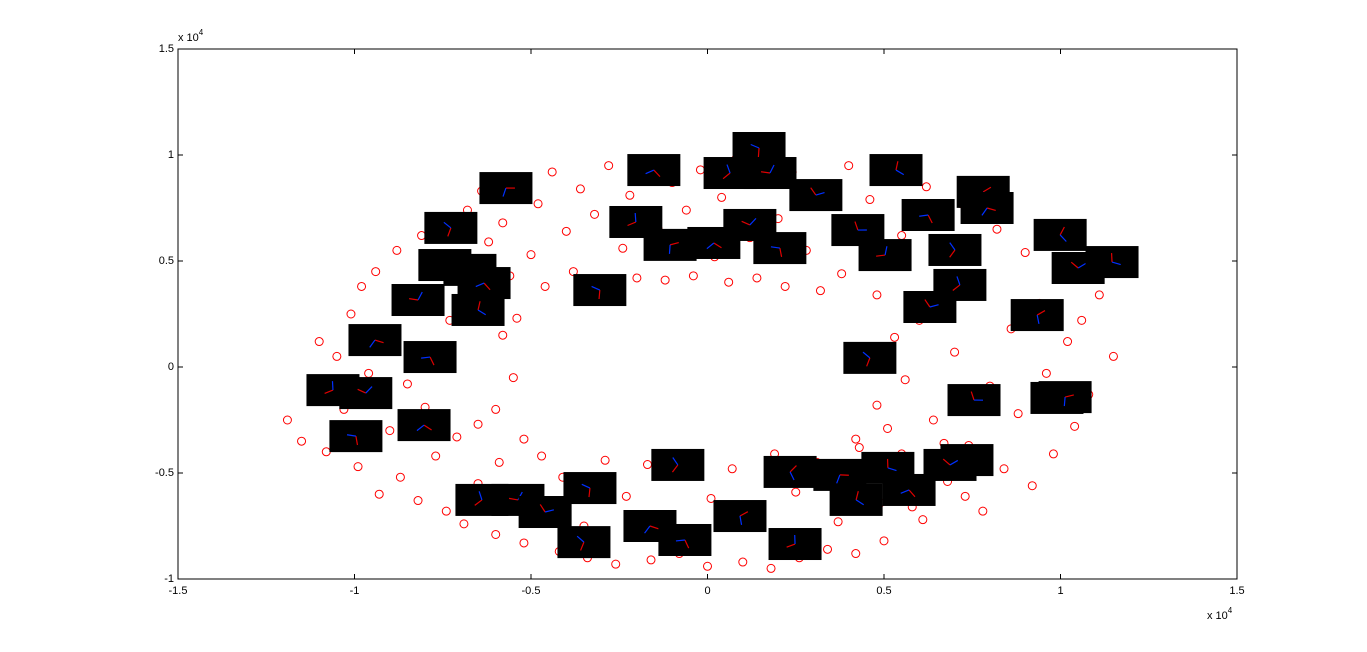 The image size is (1367, 652). What do you see at coordinates (1230, 610) in the screenshot?
I see `x-multiplier-exponent: 4` at bounding box center [1230, 610].